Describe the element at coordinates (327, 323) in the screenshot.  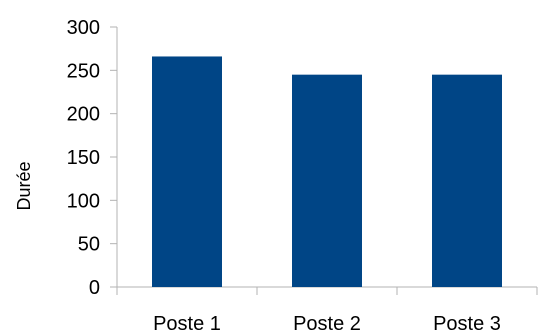
I see `x-tick-label: Poste 2` at that location.